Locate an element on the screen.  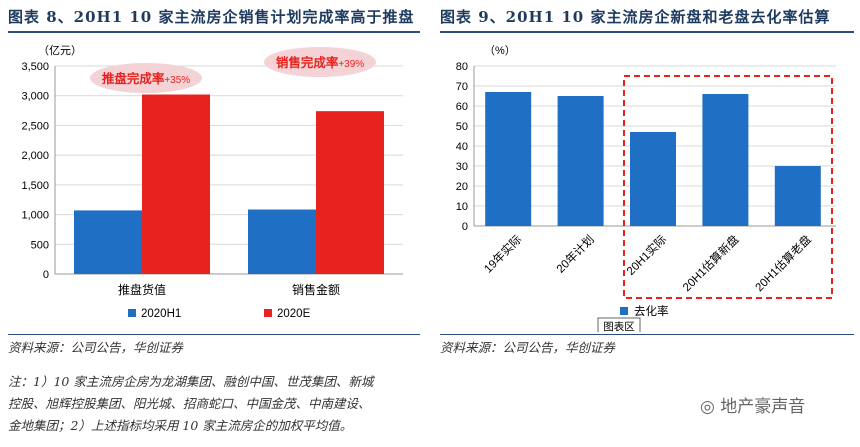
note-line: 注：1）10 家主流房企房为龙湖集团、融创中国、世茂集团、新城 is located at coordinates (191, 381).